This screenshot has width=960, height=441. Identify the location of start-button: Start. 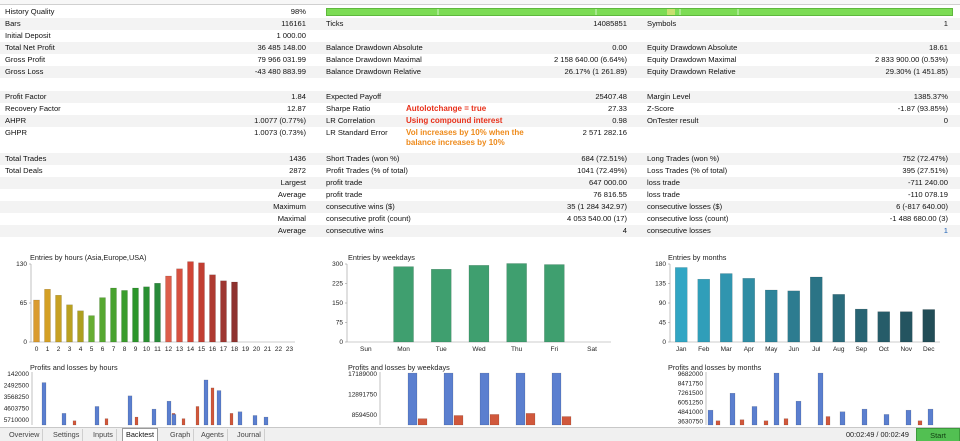
(938, 434).